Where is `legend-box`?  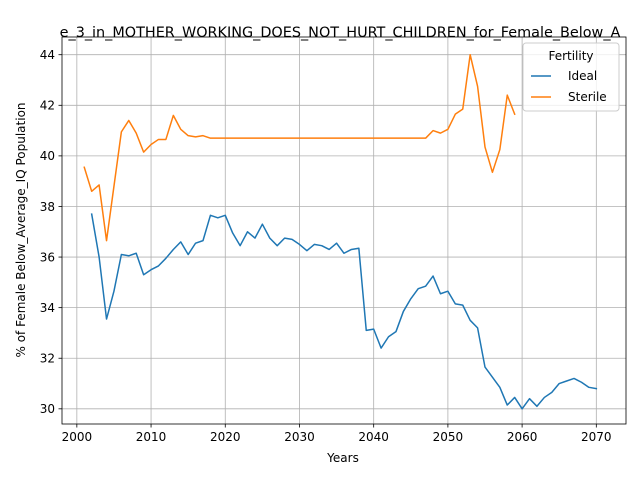
legend-box is located at coordinates (571, 77).